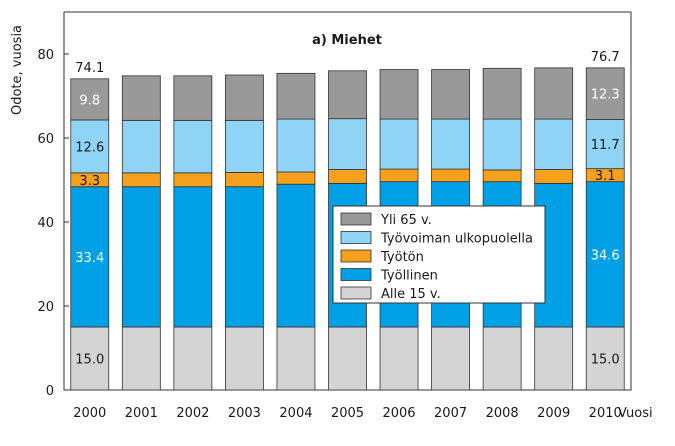 The height and width of the screenshot is (446, 675). I want to click on y-tick-label: 60, so click(45, 139).